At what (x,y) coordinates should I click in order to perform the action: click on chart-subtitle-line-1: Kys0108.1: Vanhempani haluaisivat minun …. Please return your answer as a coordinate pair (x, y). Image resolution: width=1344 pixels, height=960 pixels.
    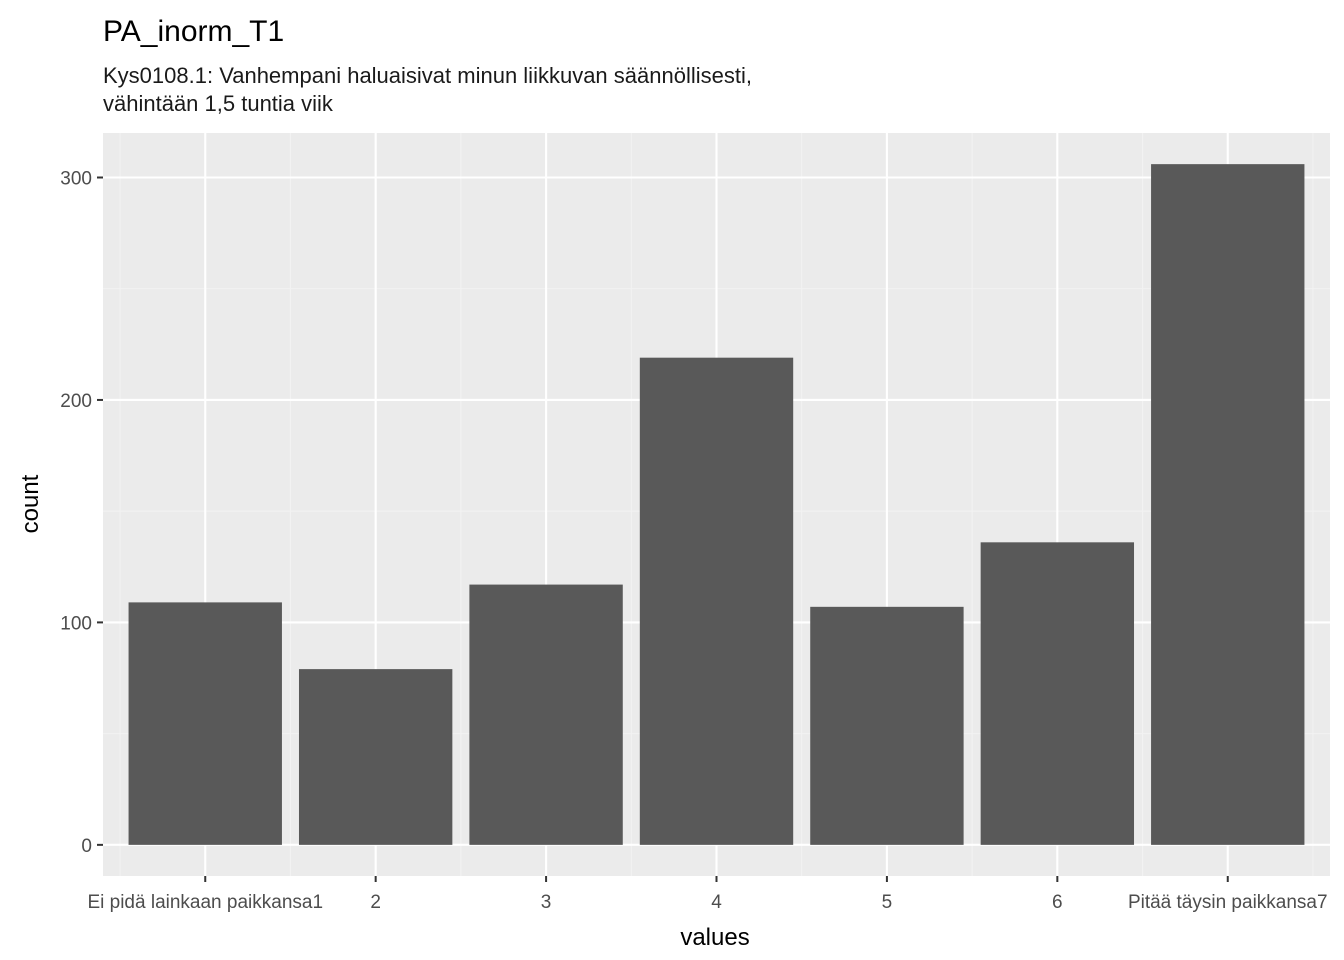
    Looking at the image, I should click on (427, 75).